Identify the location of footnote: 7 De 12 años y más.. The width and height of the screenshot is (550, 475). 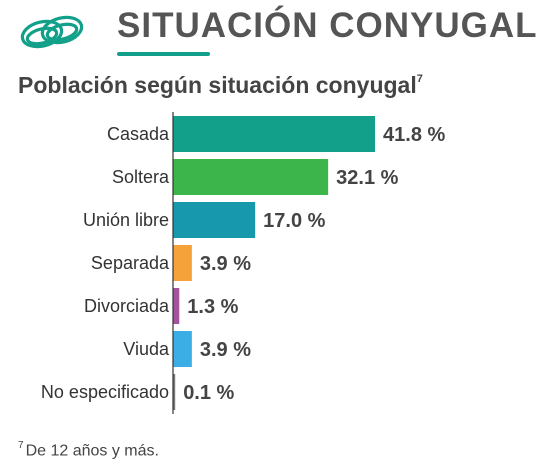
(88, 450).